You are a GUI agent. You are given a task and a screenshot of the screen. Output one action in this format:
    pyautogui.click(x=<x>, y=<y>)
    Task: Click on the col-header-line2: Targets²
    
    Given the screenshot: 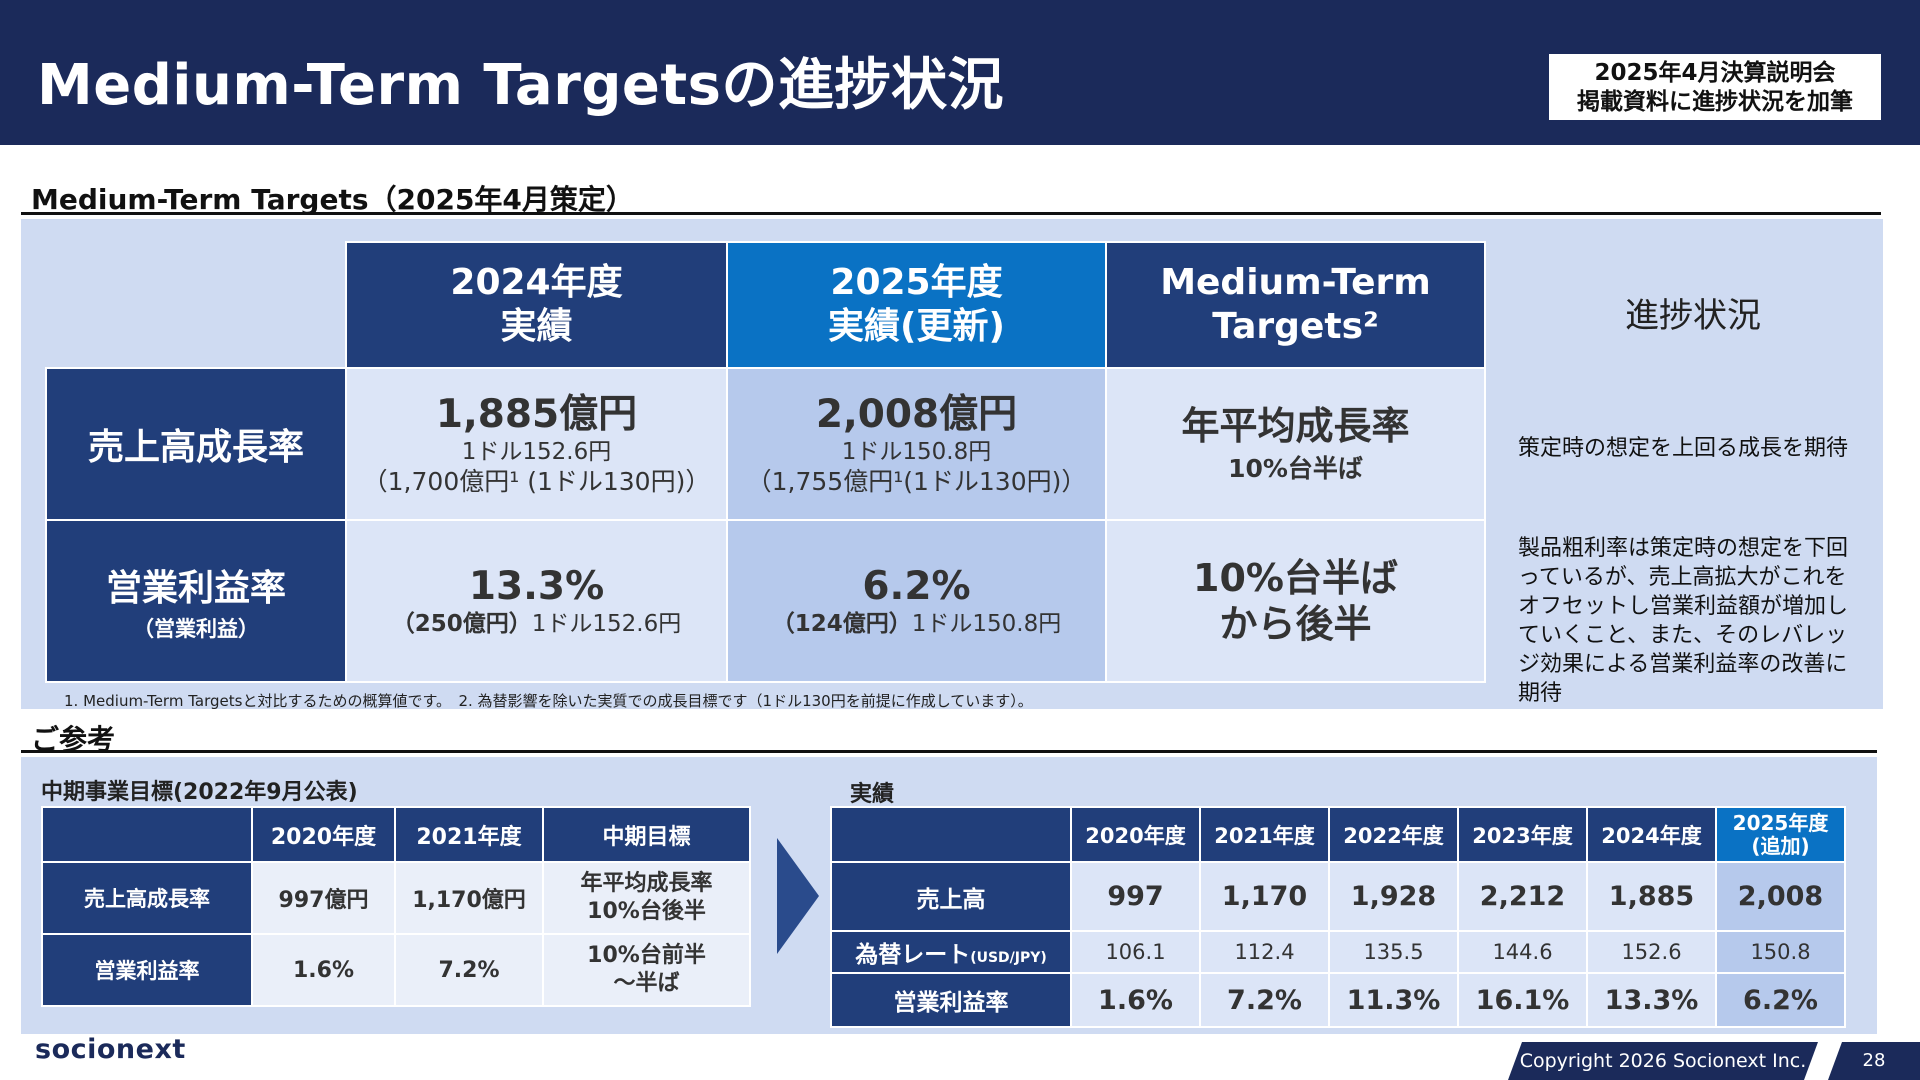 What is the action you would take?
    pyautogui.click(x=1295, y=326)
    